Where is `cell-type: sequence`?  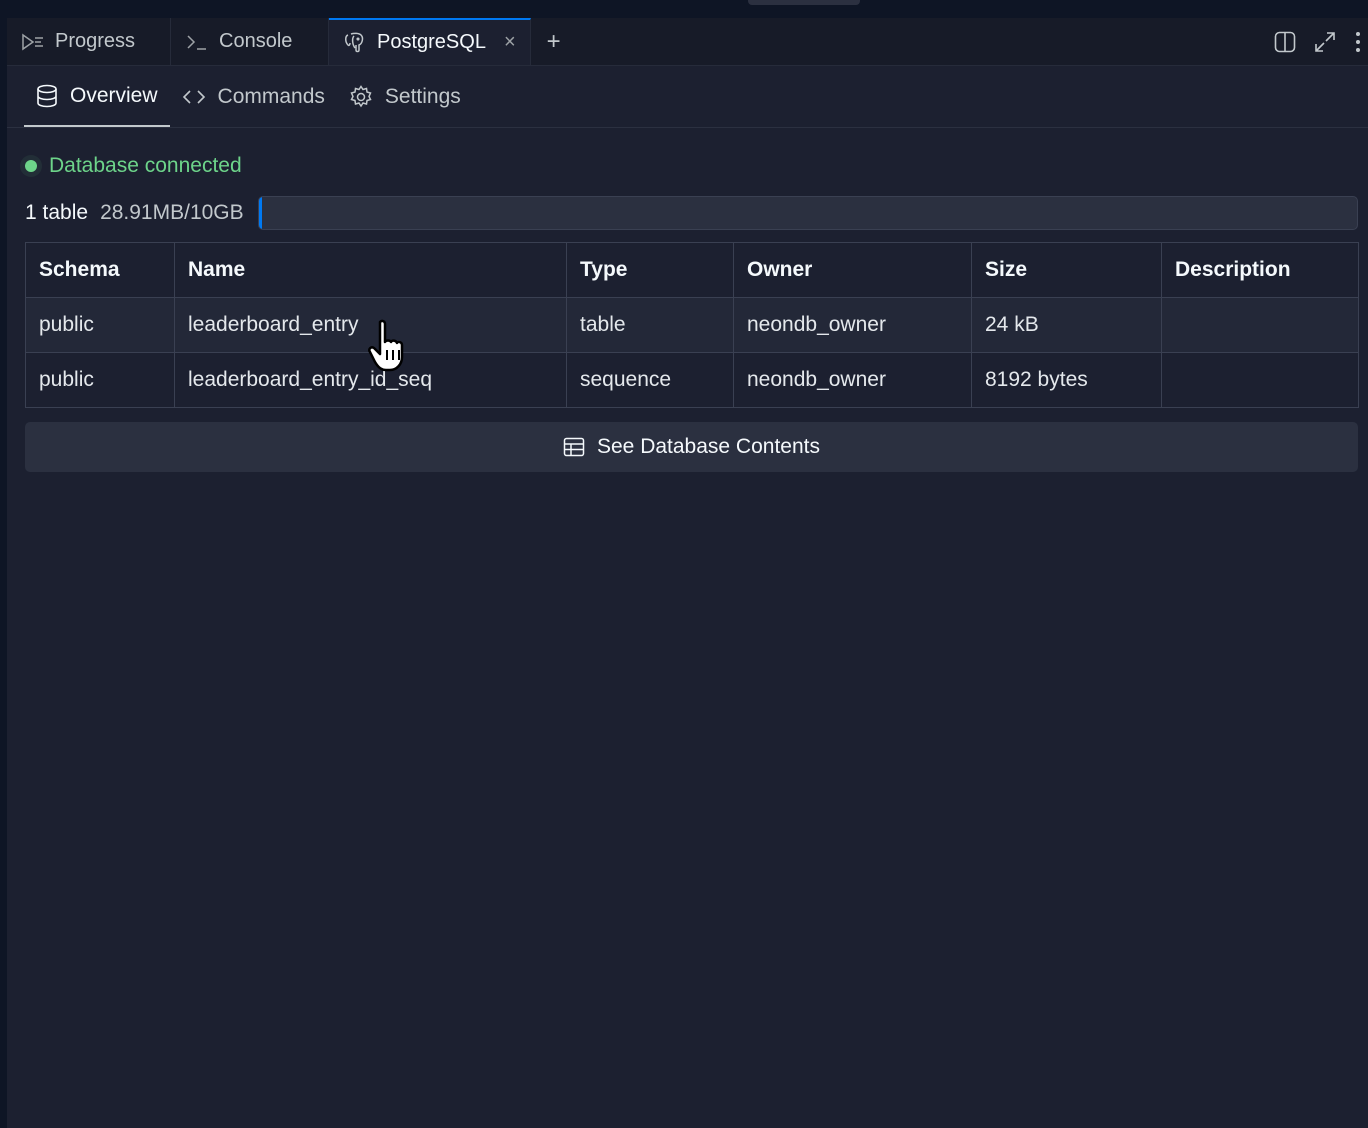 cell-type: sequence is located at coordinates (650, 380).